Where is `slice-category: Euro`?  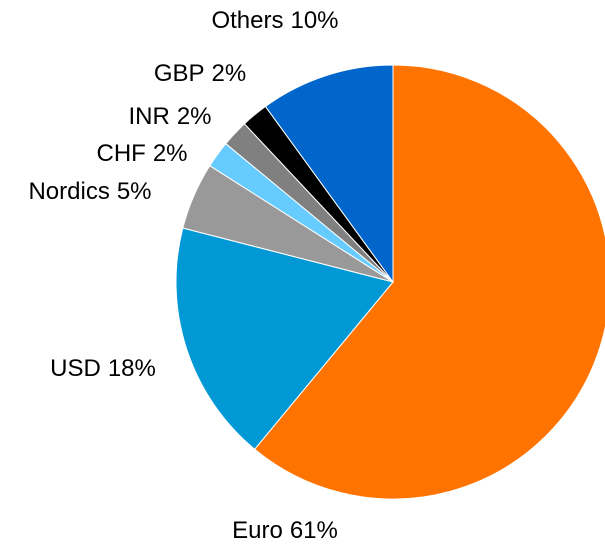
slice-category: Euro is located at coordinates (257, 530).